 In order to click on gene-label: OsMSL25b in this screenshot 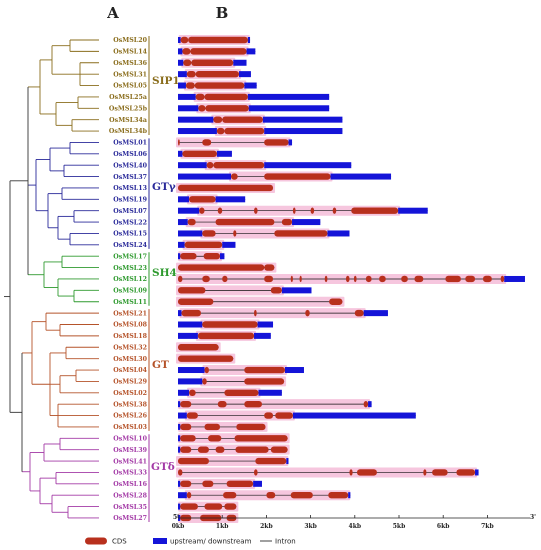, I will do `click(128, 108)`.